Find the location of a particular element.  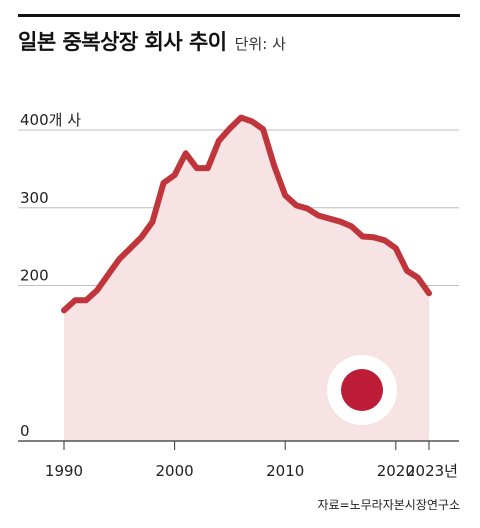

japan-flag-icon is located at coordinates (362, 390).